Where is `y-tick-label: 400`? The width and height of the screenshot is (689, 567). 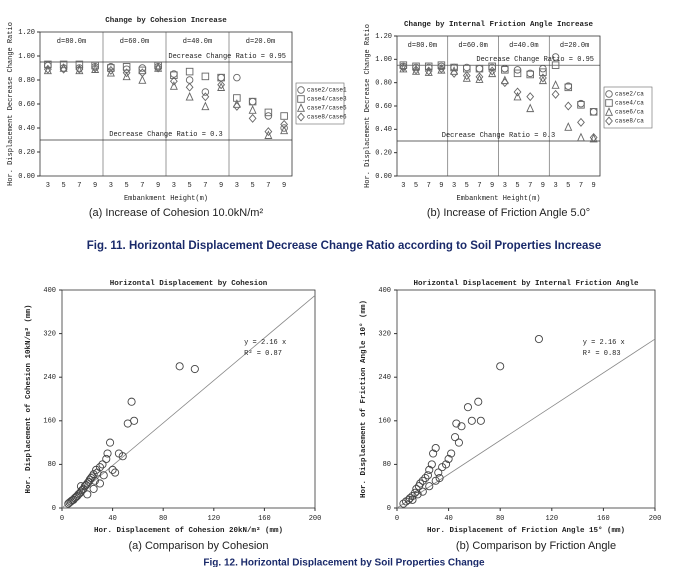
y-tick-label: 400 is located at coordinates (384, 291).